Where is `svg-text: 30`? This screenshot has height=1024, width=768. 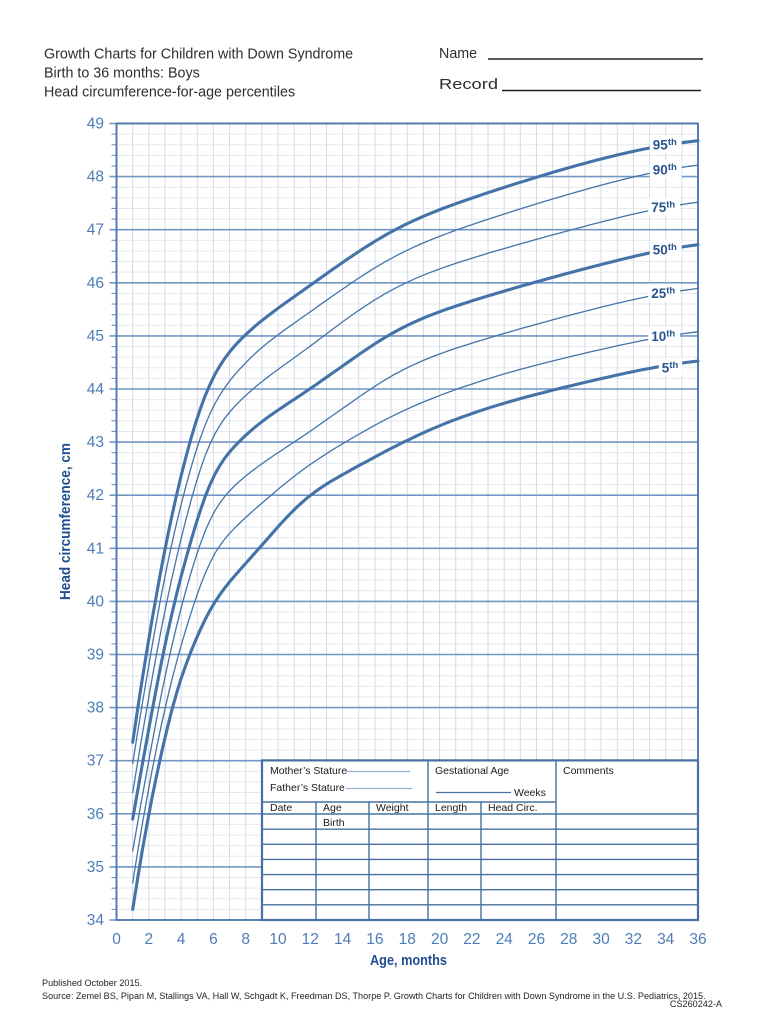
svg-text: 30 is located at coordinates (601, 939).